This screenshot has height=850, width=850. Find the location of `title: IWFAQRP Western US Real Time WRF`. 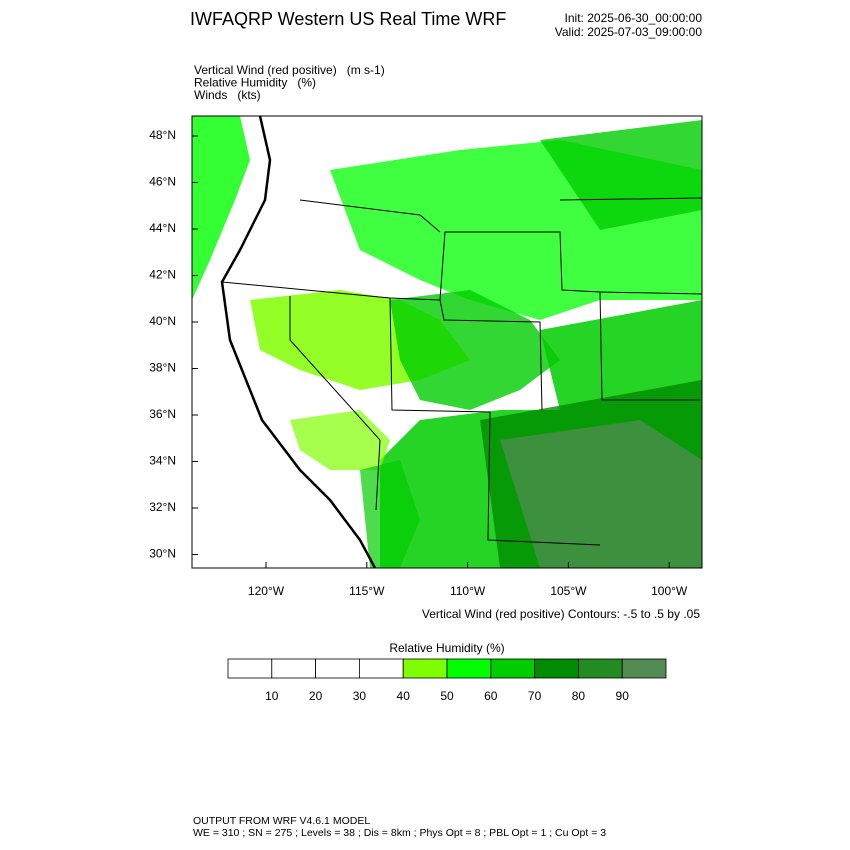

title: IWFAQRP Western US Real Time WRF is located at coordinates (348, 19).